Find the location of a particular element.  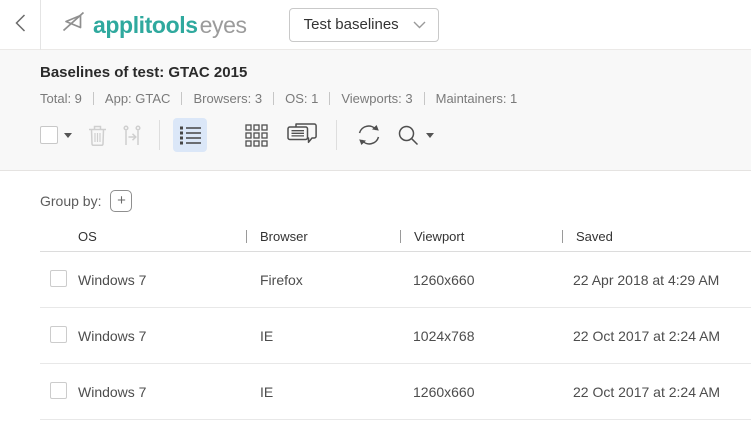

search-icon is located at coordinates (408, 135).